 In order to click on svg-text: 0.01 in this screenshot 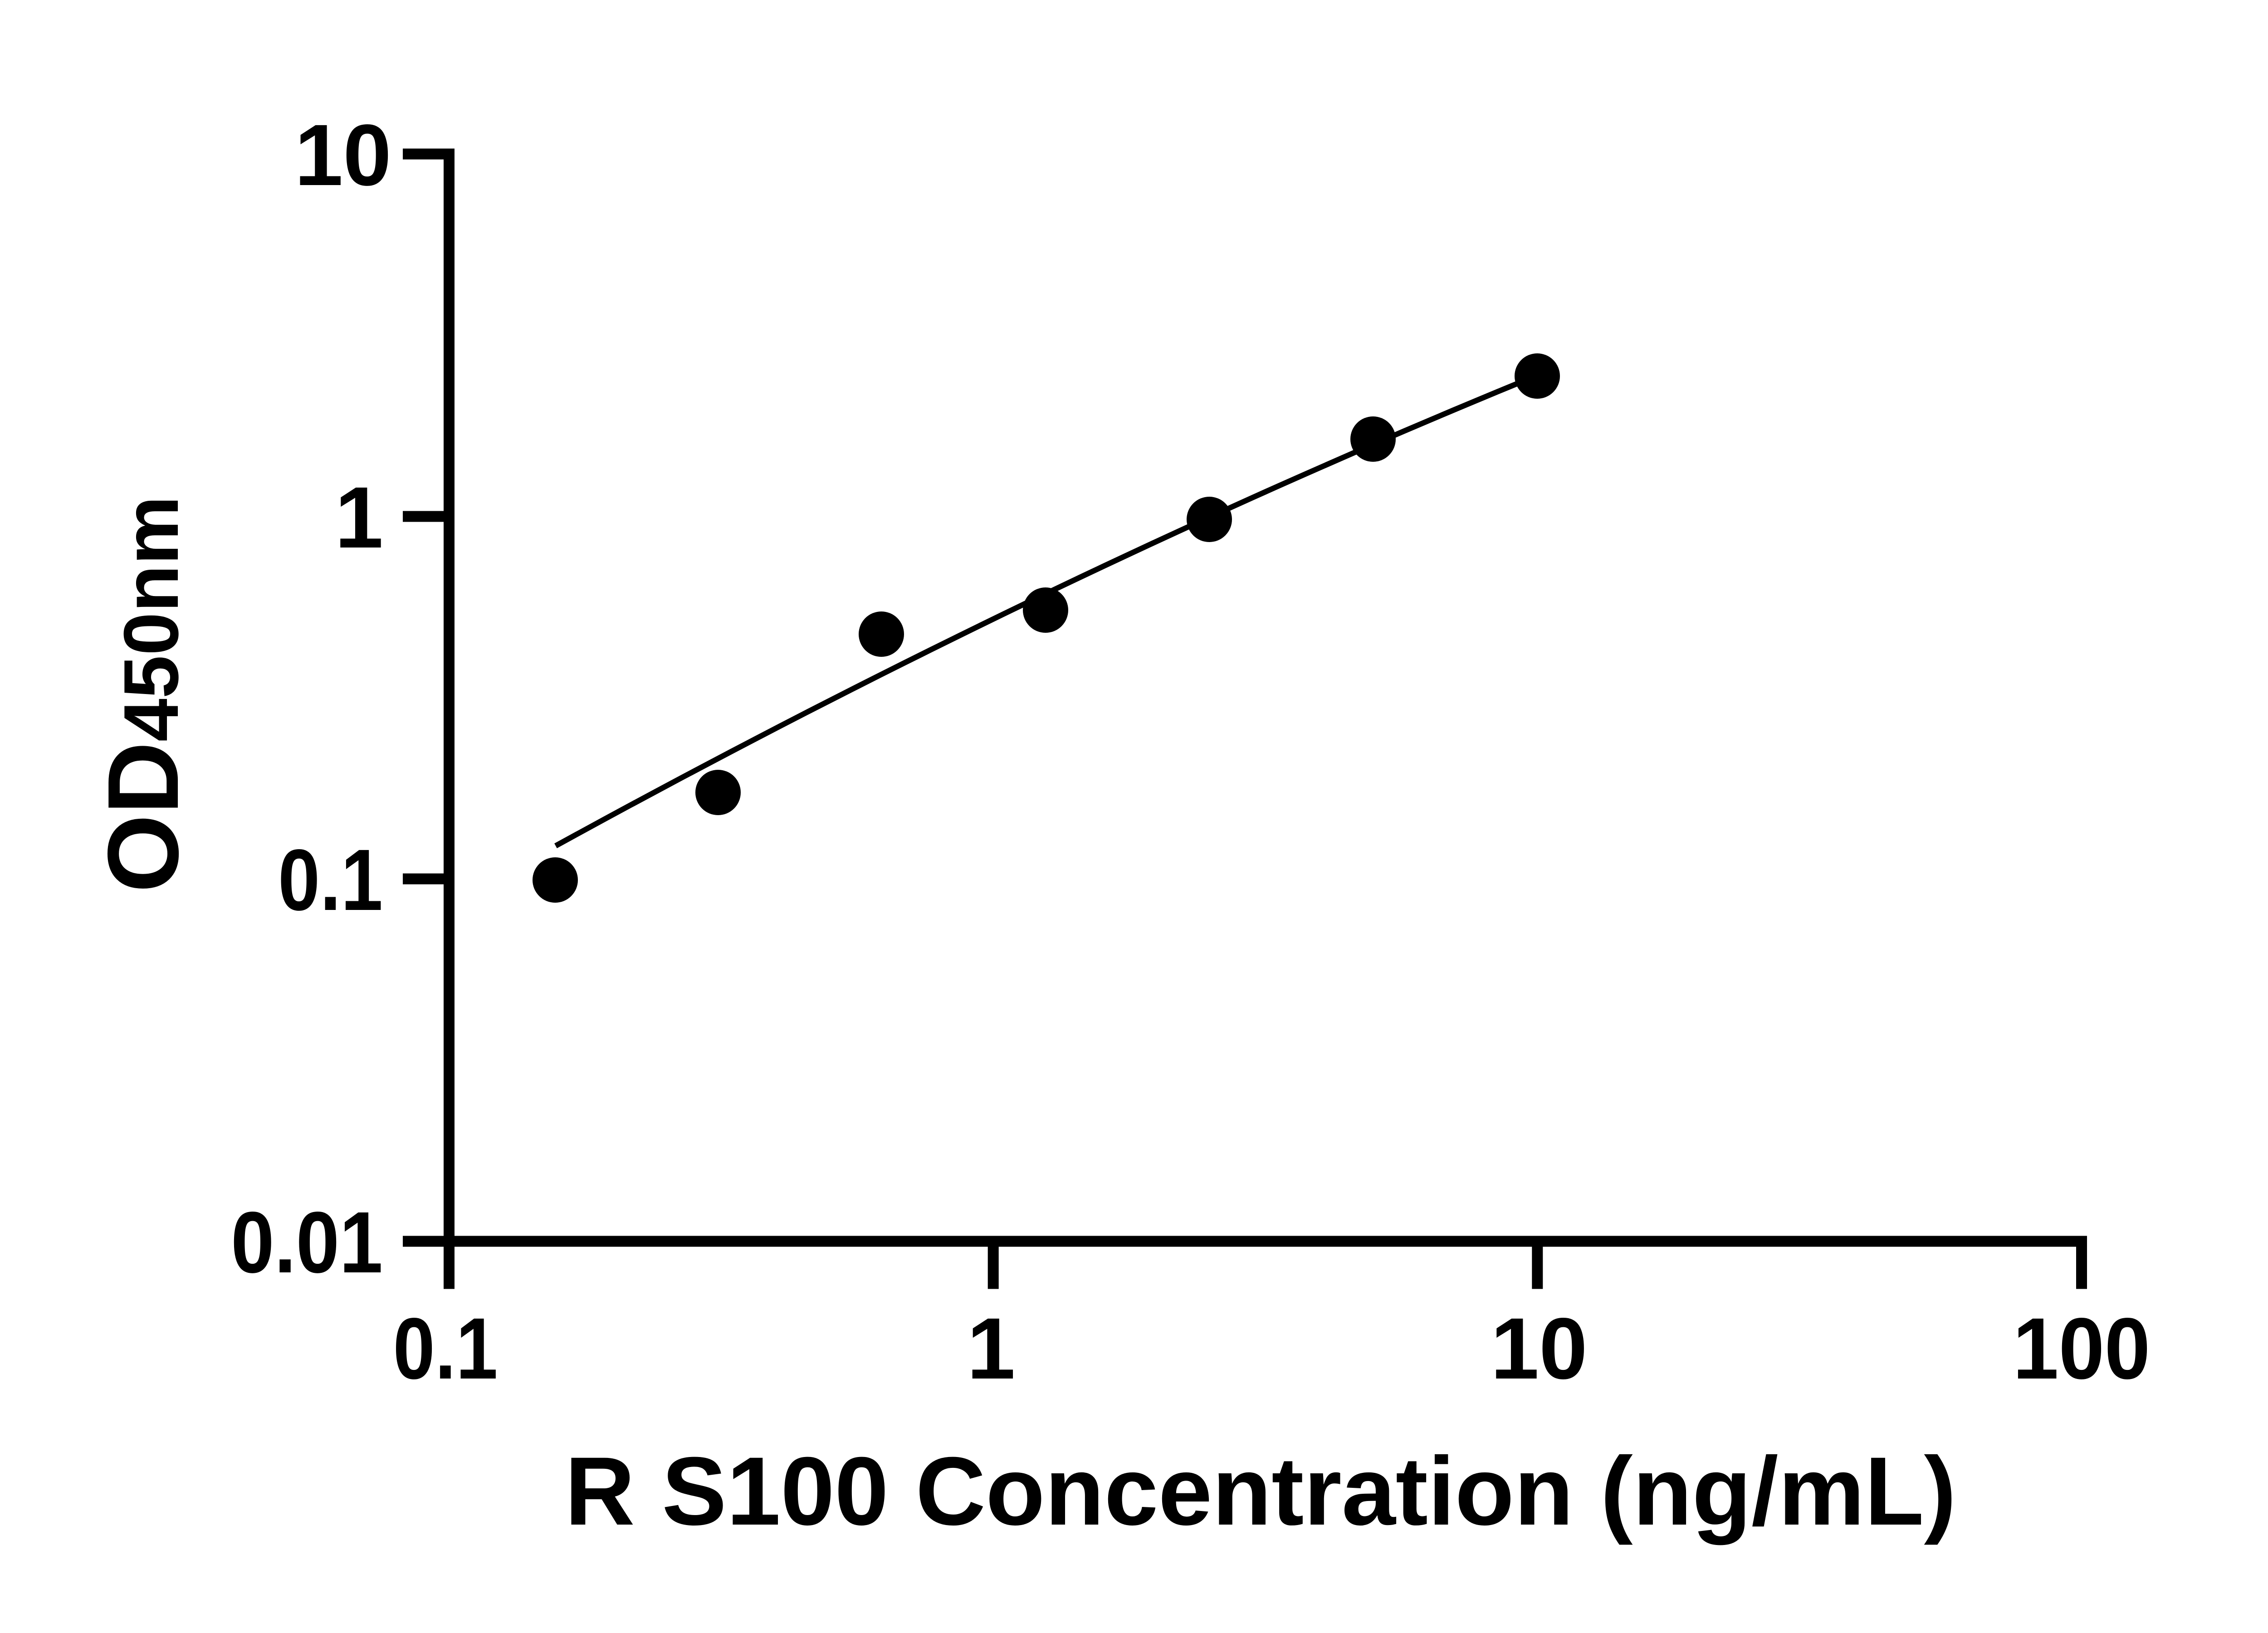, I will do `click(307, 1242)`.